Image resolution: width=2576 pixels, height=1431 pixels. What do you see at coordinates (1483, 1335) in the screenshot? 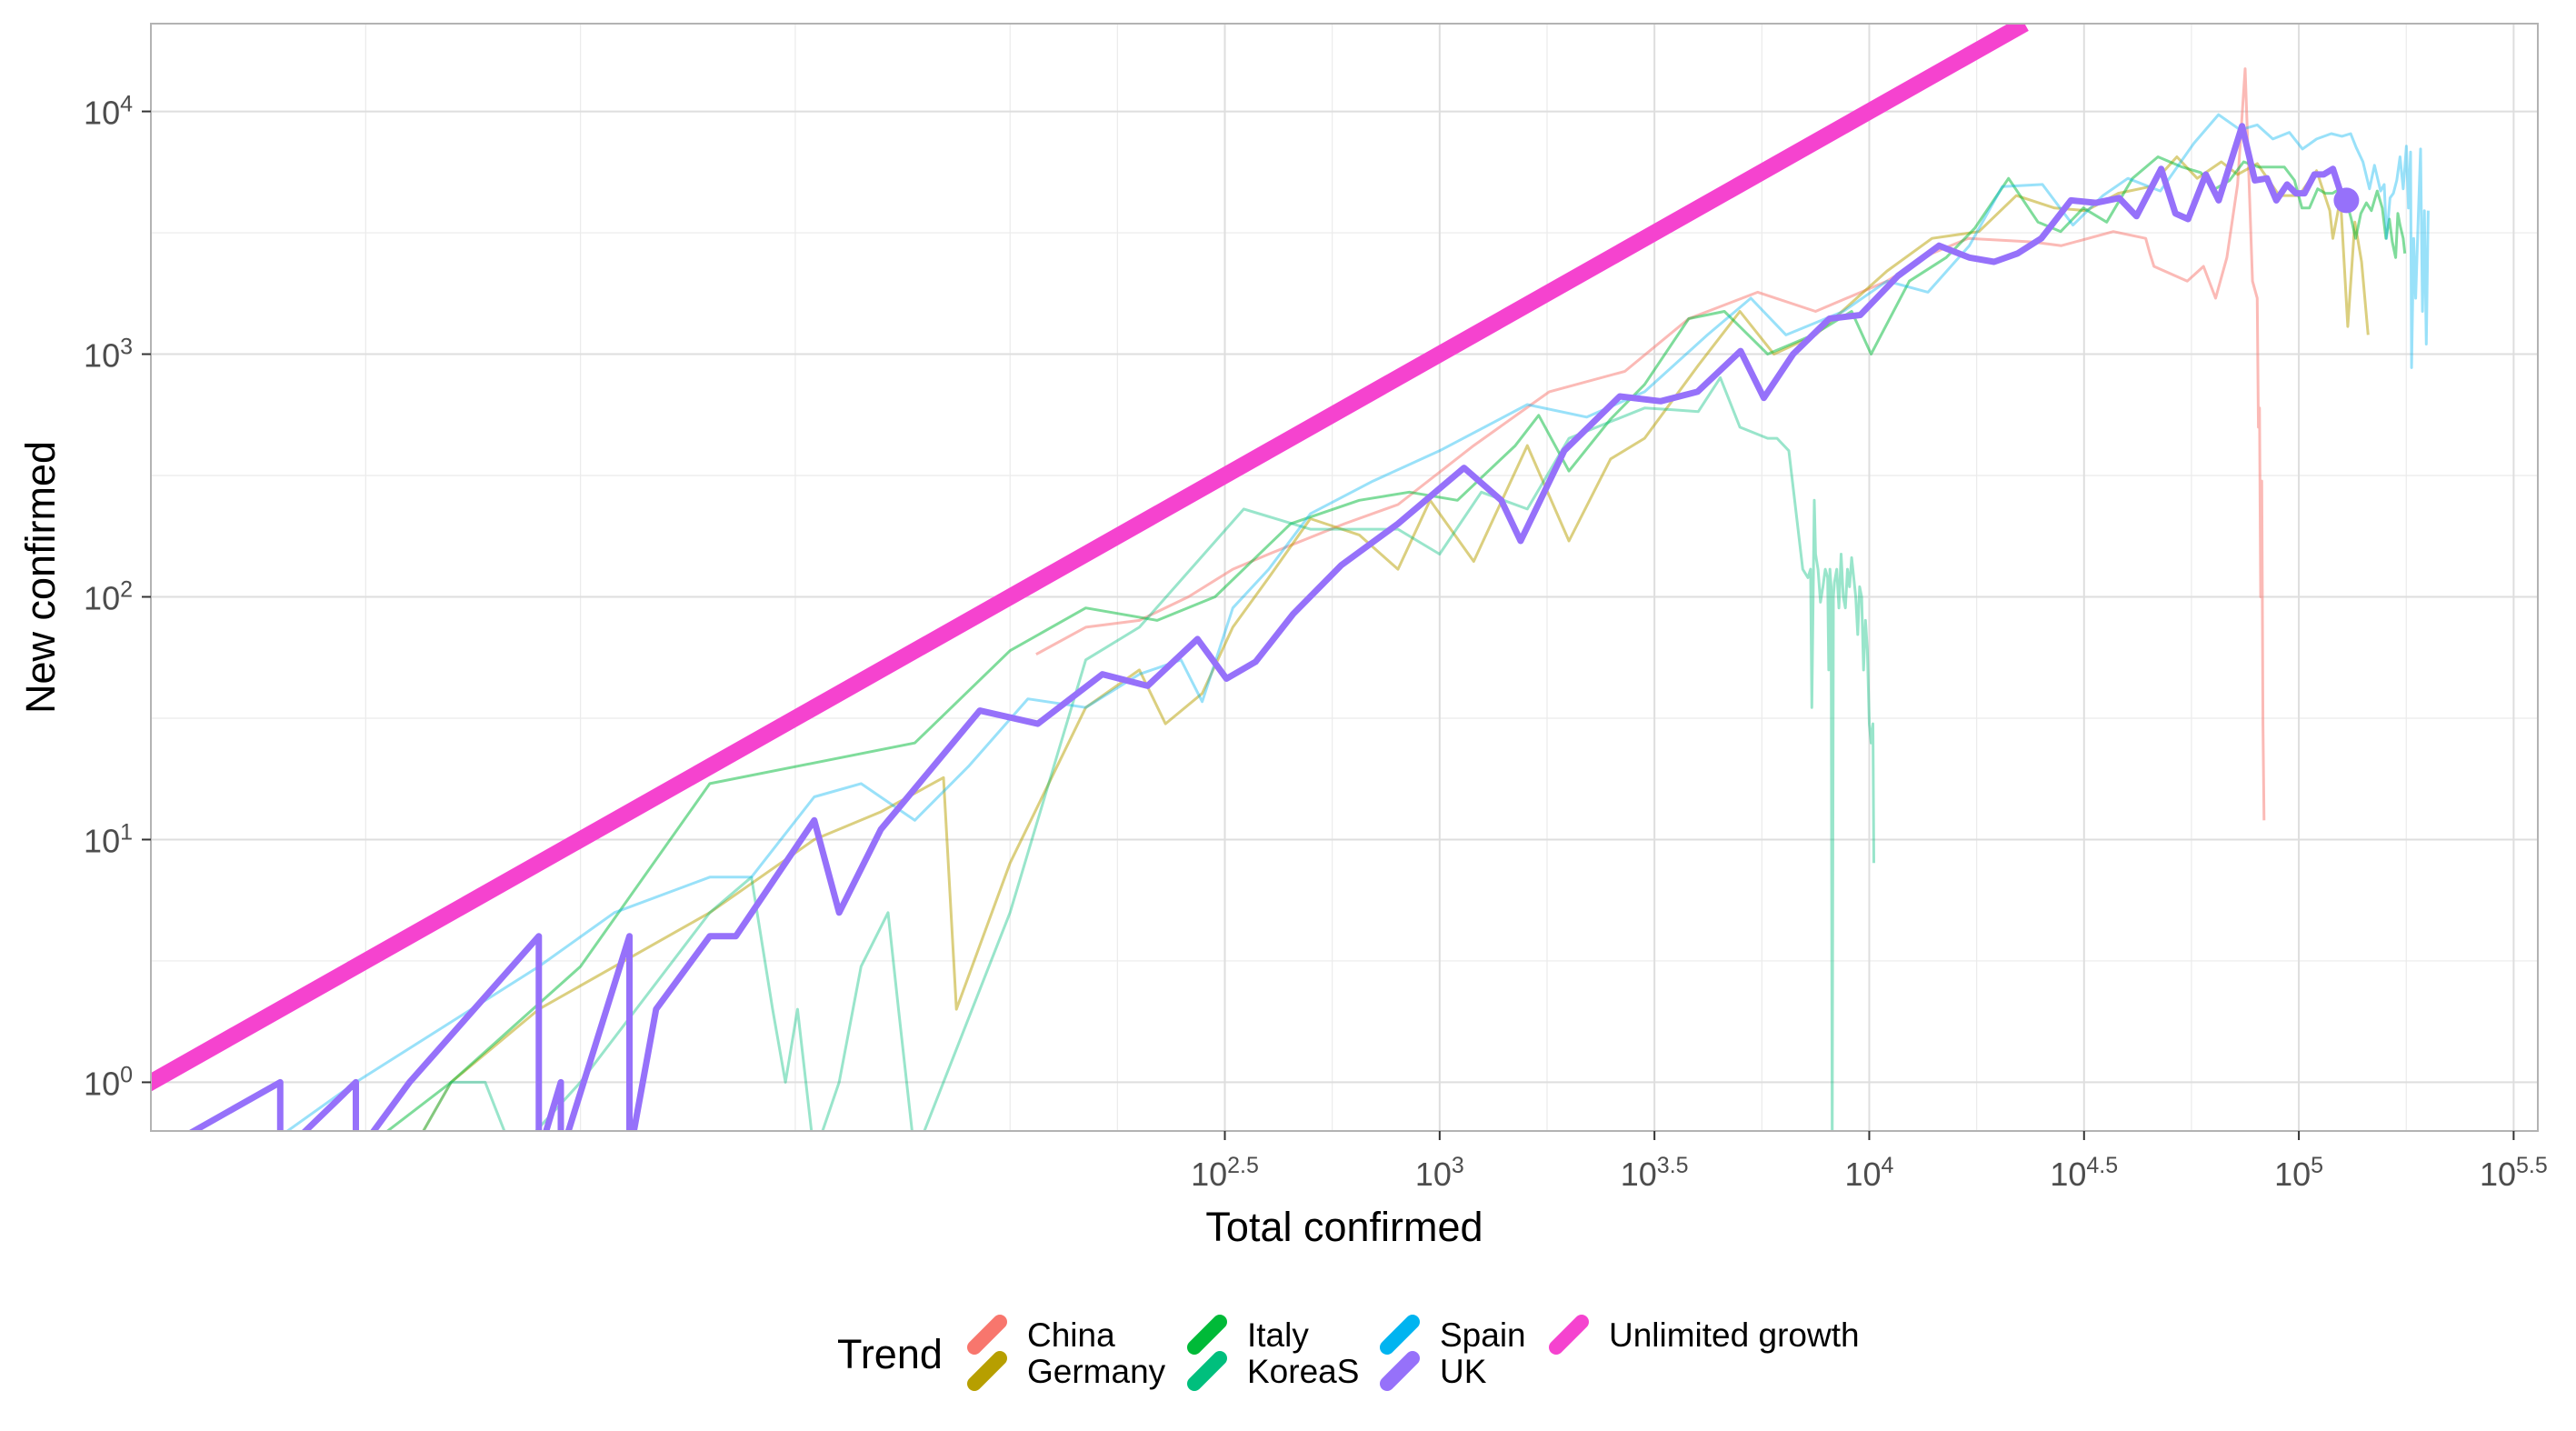
I see `legend-label: Spain` at bounding box center [1483, 1335].